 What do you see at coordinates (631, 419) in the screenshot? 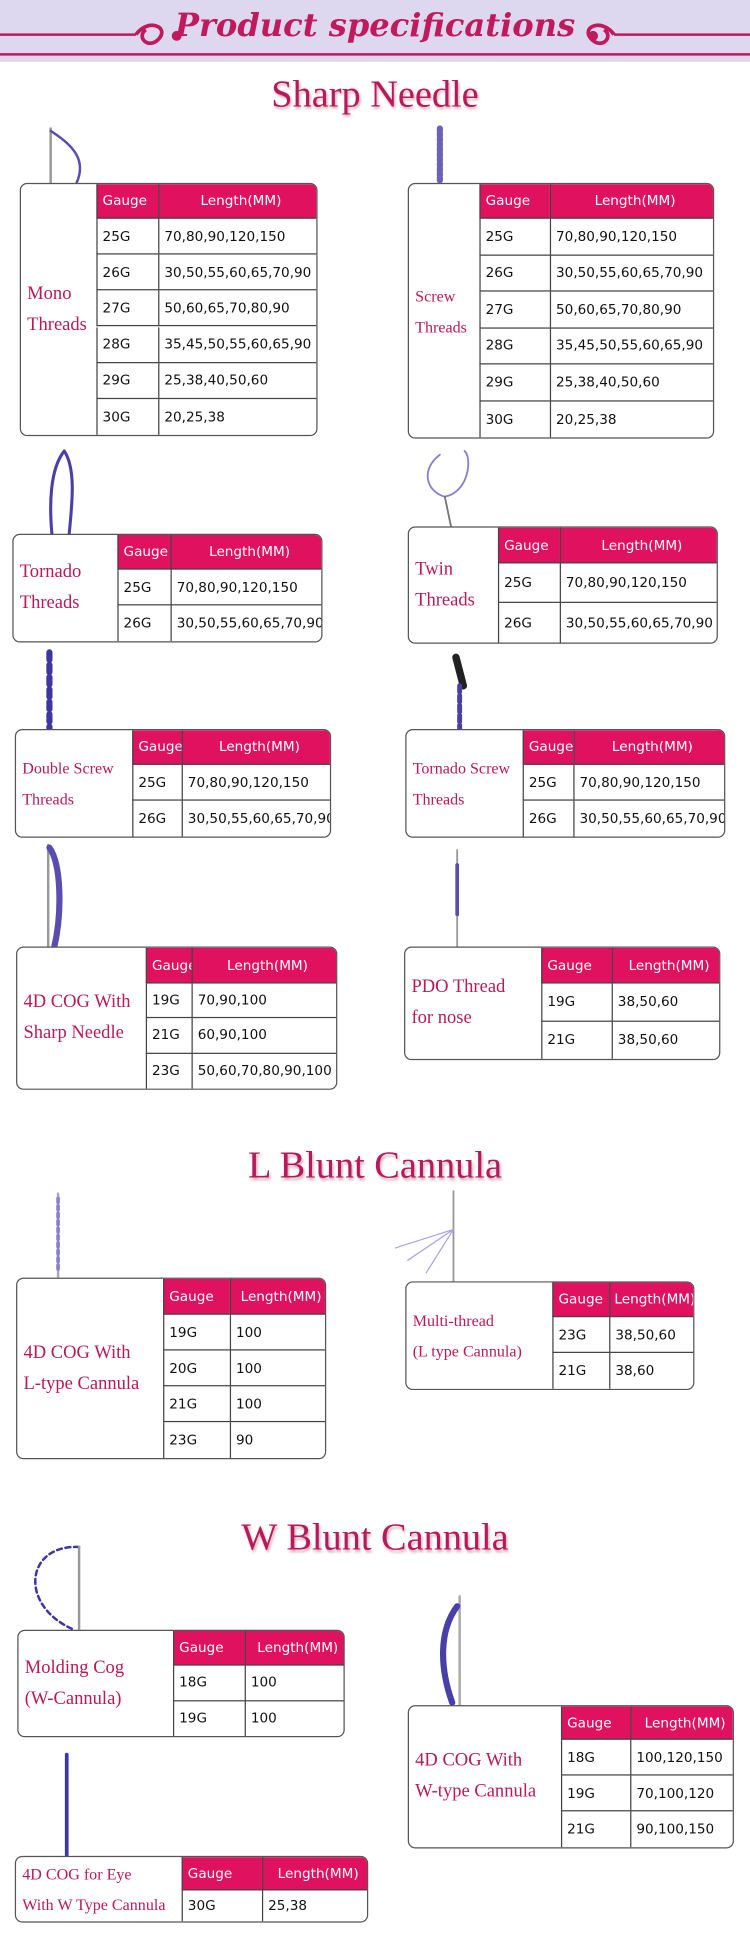
I see `length-cell: 20,25,38` at bounding box center [631, 419].